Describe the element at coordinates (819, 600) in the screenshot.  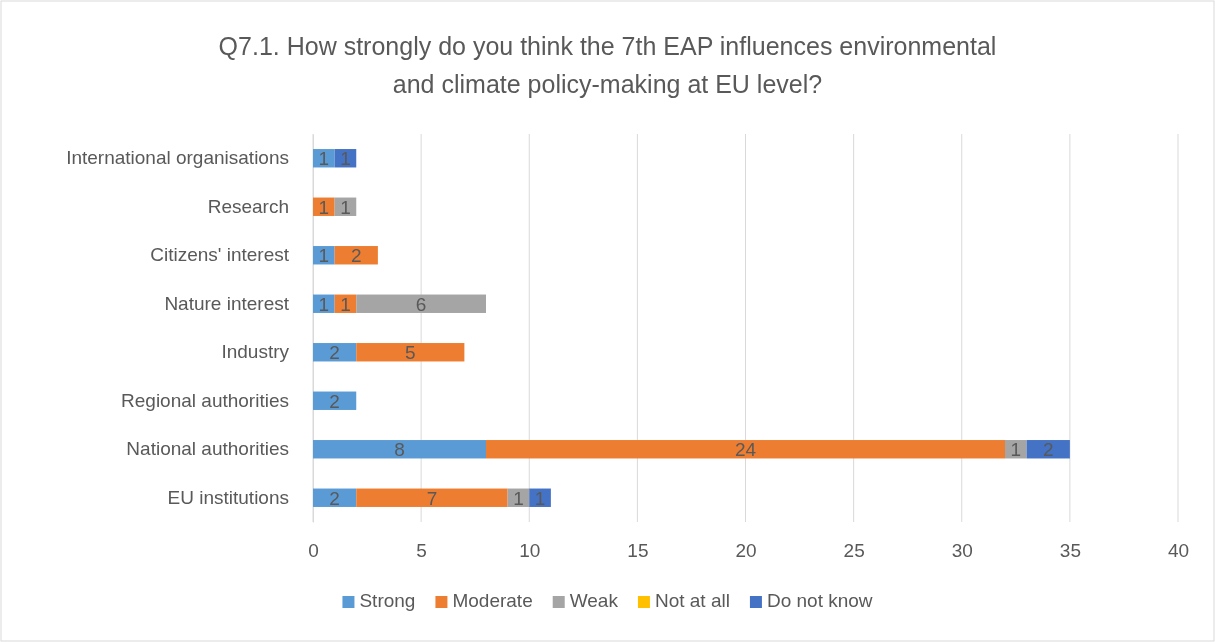
I see `legend-label: Do not know` at that location.